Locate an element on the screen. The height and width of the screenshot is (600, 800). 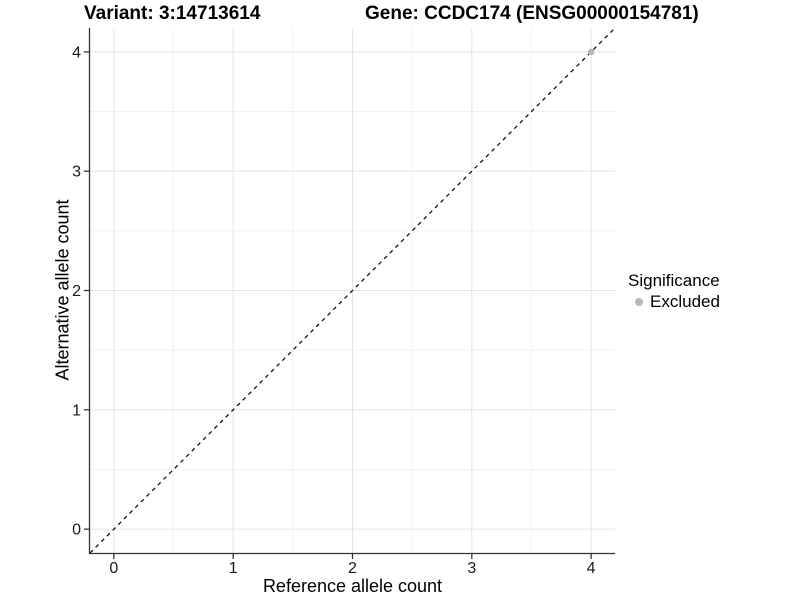
y-tick-label: 4 is located at coordinates (76, 52).